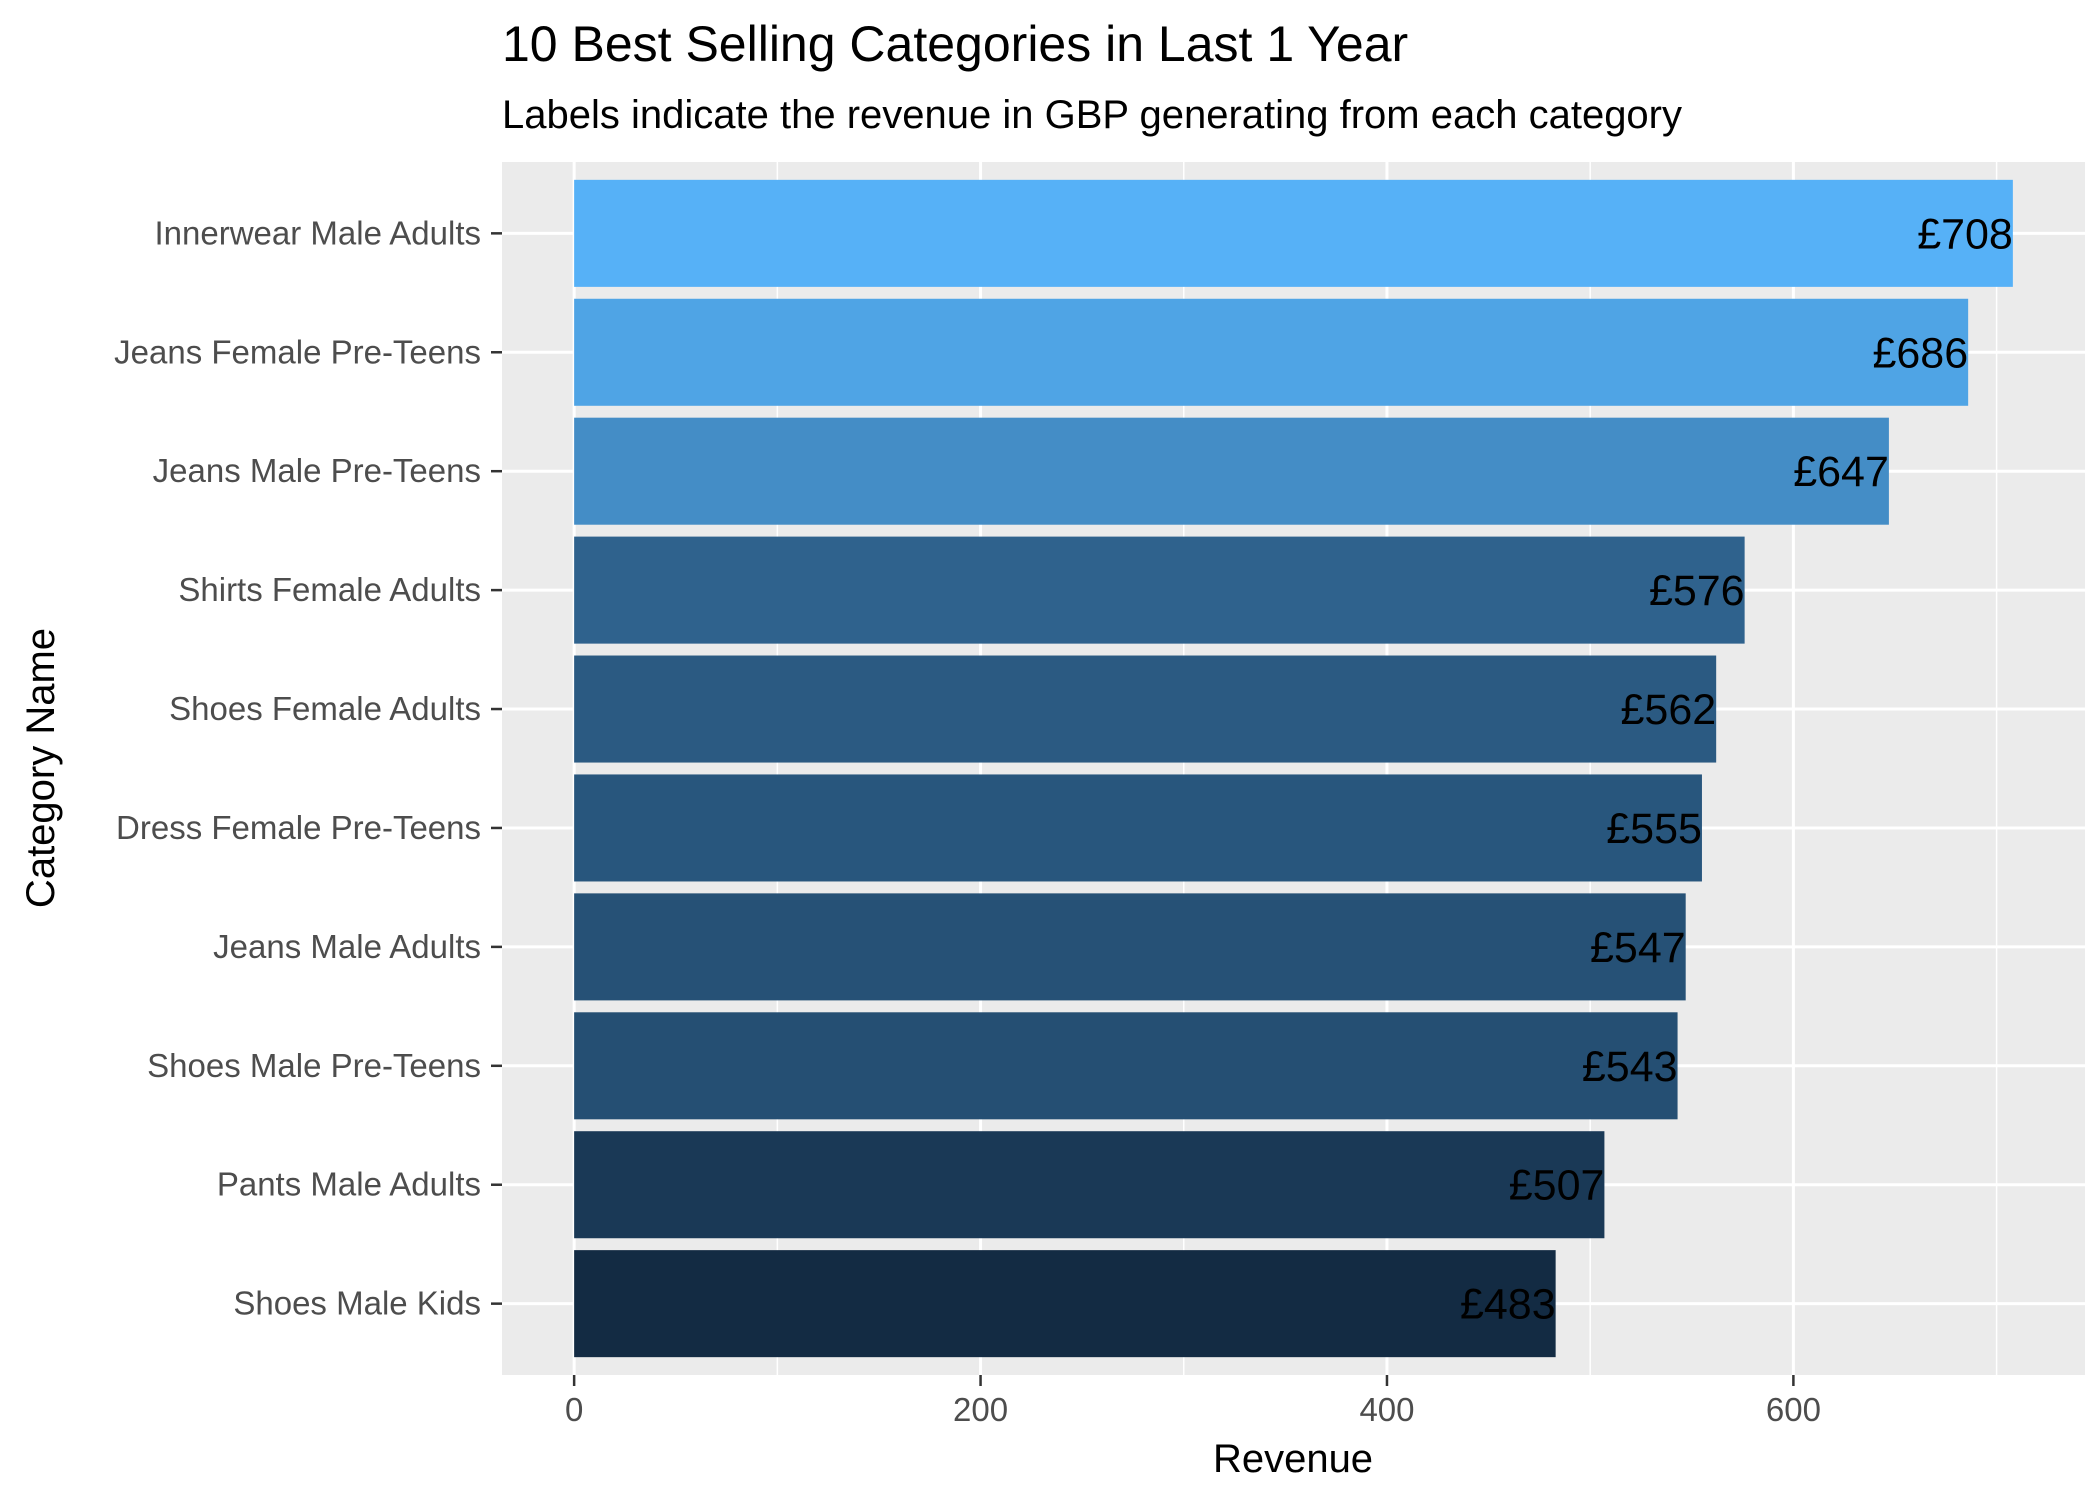  I want to click on bar-value-label: £543, so click(1630, 1067).